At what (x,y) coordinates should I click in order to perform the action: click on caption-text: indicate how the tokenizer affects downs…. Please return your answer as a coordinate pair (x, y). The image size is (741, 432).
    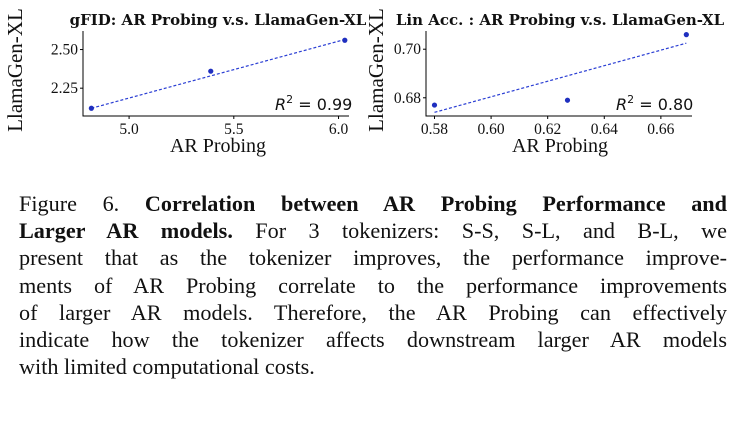
    Looking at the image, I should click on (373, 340).